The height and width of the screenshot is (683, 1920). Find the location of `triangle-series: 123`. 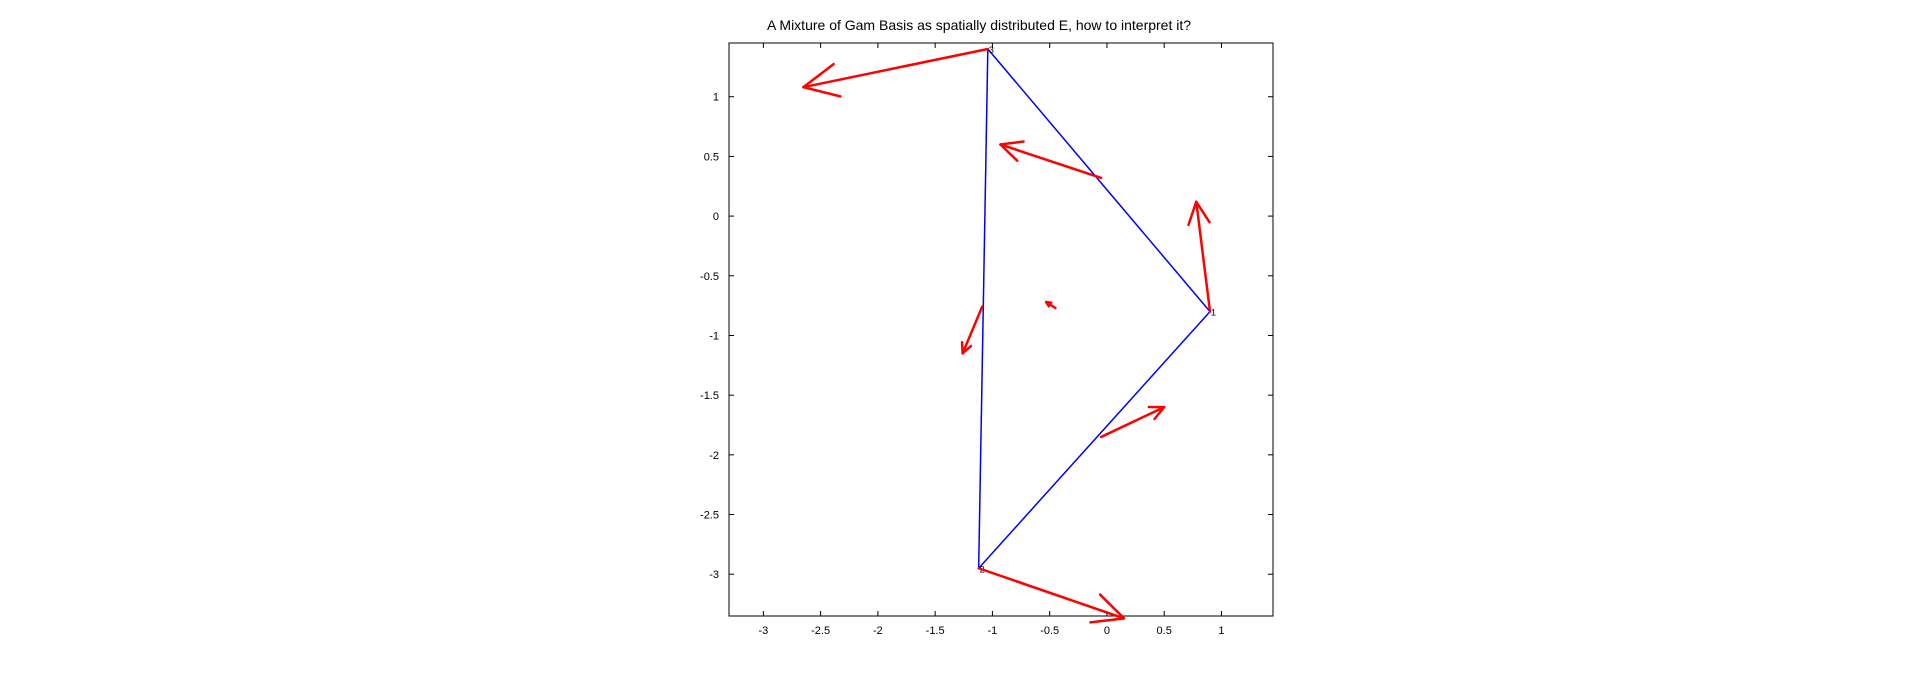

triangle-series: 123 is located at coordinates (1096, 309).